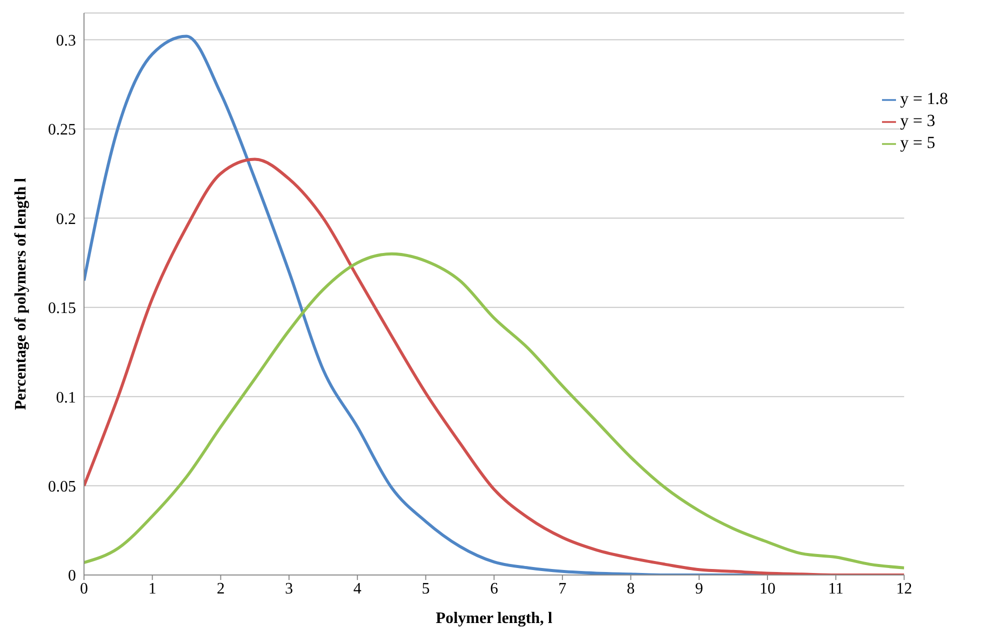 The image size is (996, 637). Describe the element at coordinates (62, 130) in the screenshot. I see `y-tick-label: 0.25` at that location.